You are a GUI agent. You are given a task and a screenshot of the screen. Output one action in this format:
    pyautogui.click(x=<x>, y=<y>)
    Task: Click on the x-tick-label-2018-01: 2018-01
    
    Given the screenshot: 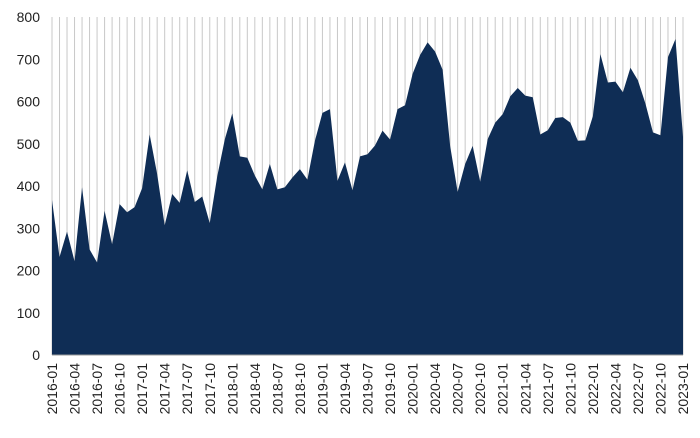 What is the action you would take?
    pyautogui.click(x=232, y=389)
    